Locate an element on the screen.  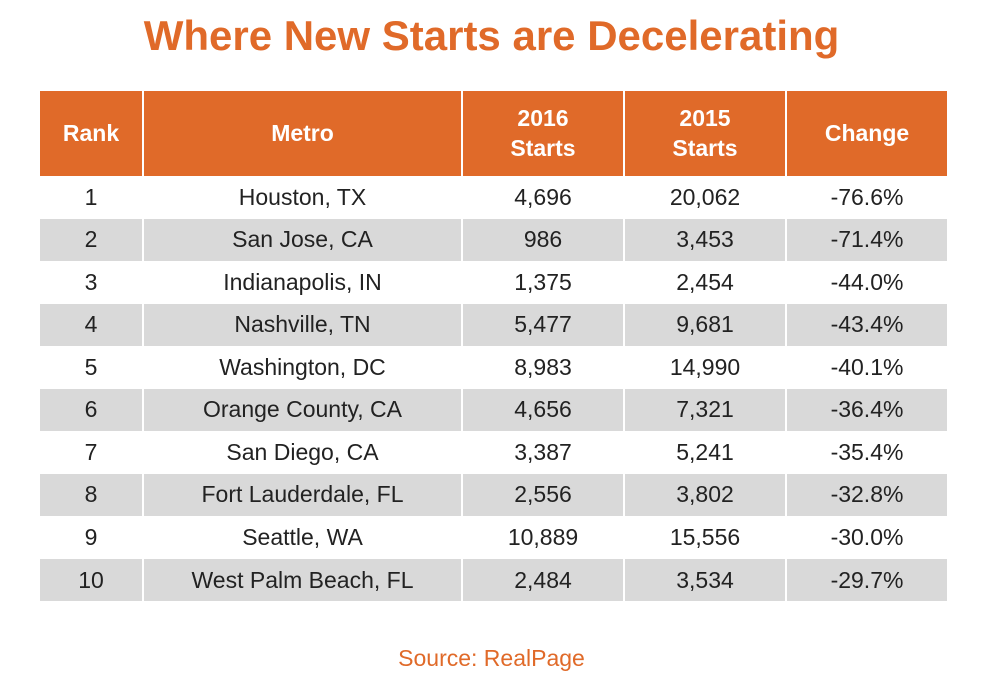
cell-metro: Orange County, CA is located at coordinates (303, 409).